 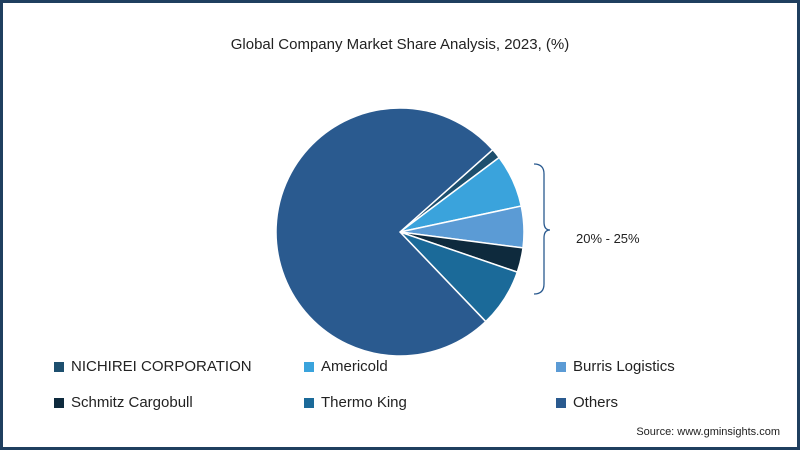 What do you see at coordinates (161, 366) in the screenshot?
I see `legend-label: NICHIREI CORPORATION` at bounding box center [161, 366].